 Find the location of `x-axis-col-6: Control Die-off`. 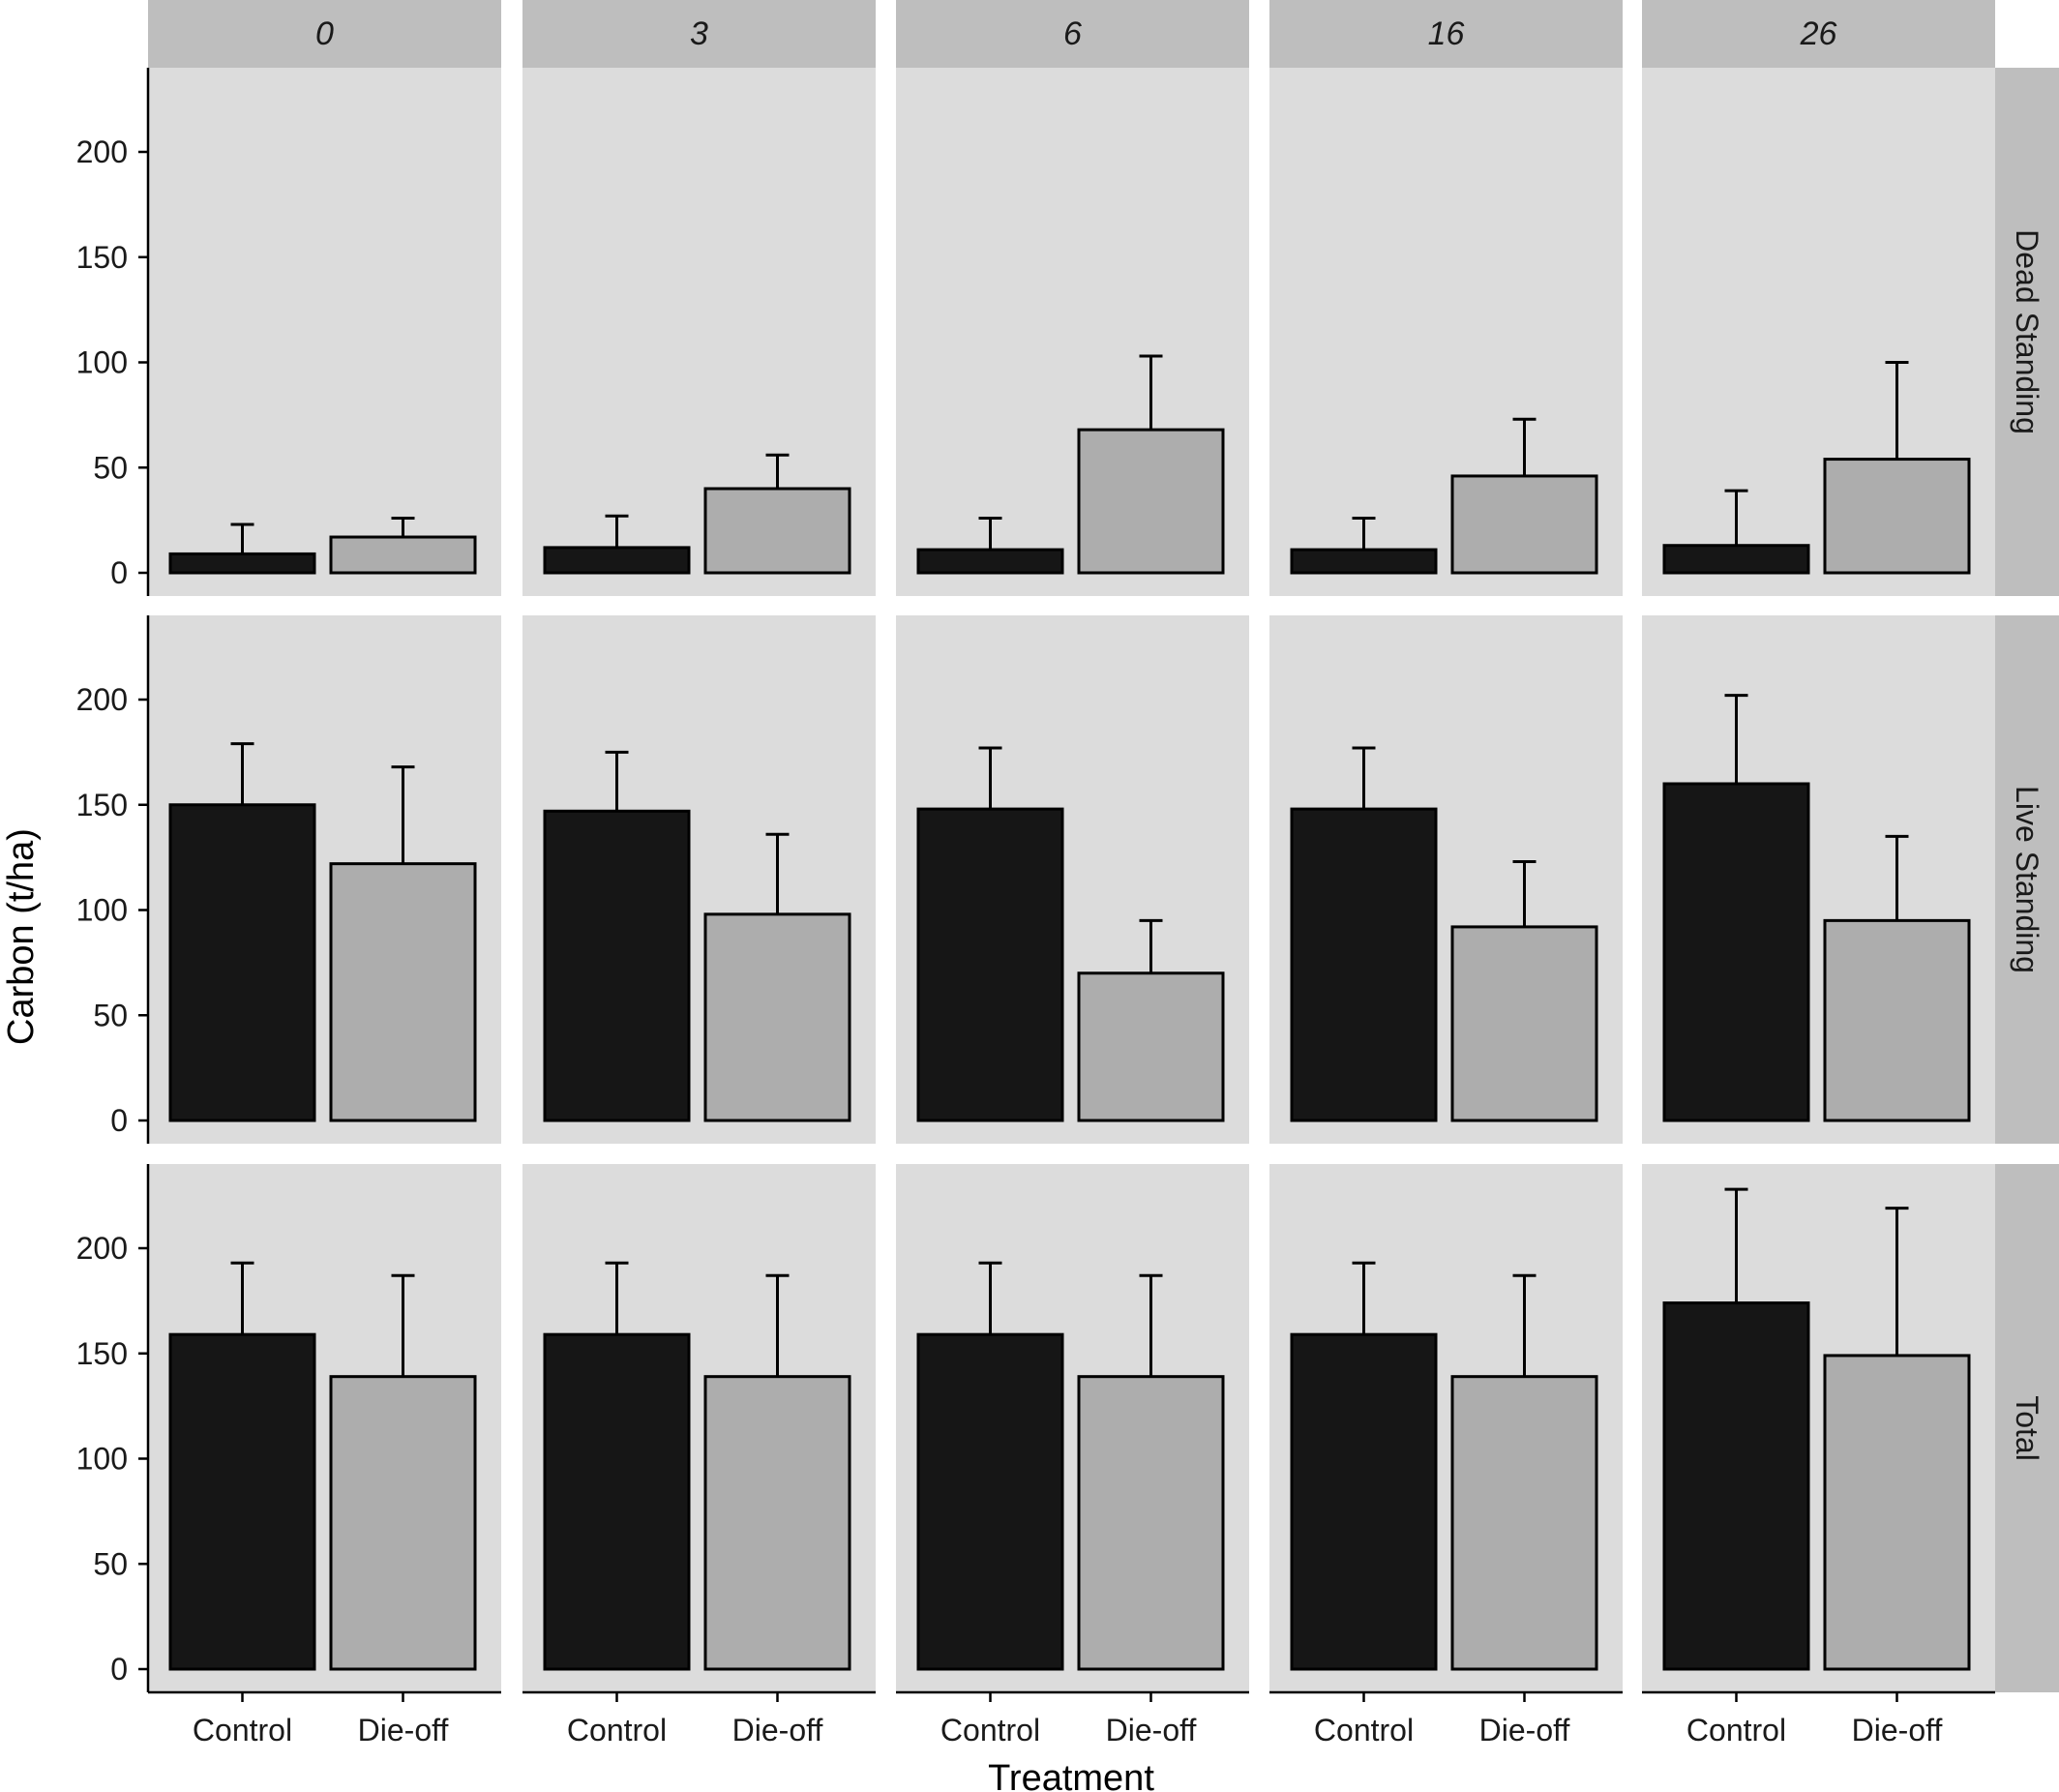

x-axis-col-6: Control Die-off is located at coordinates (1072, 1718).